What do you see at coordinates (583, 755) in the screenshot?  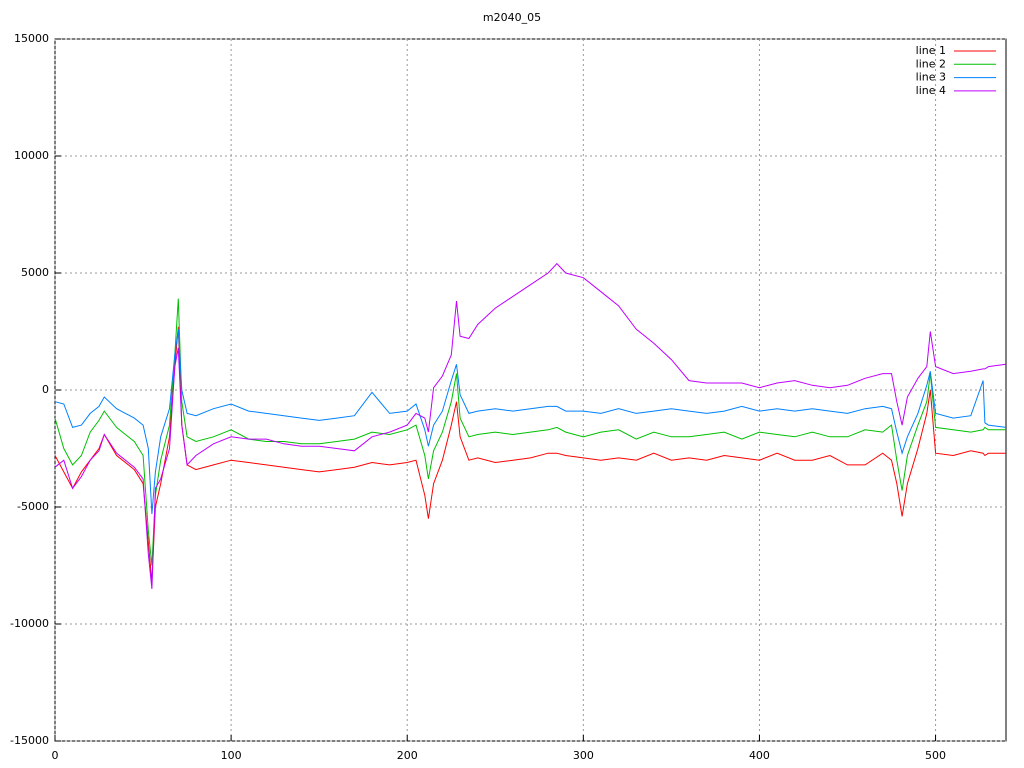 I see `x-tick-label: 300` at bounding box center [583, 755].